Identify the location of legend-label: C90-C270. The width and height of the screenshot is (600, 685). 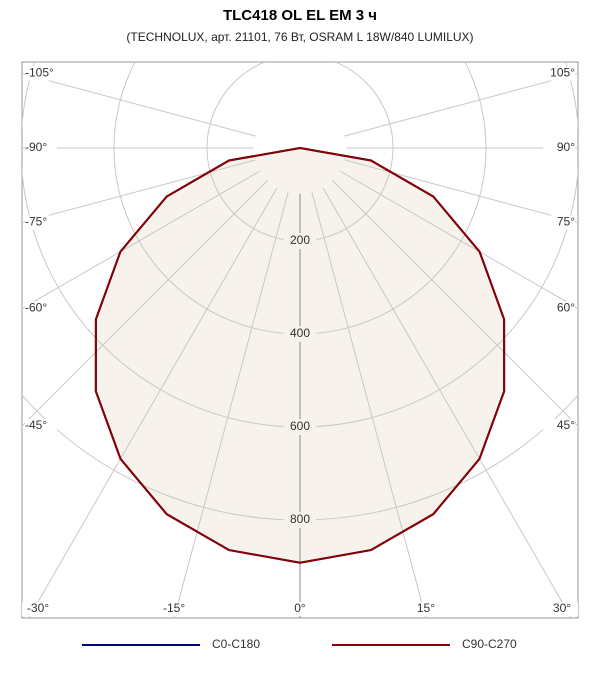
(489, 644).